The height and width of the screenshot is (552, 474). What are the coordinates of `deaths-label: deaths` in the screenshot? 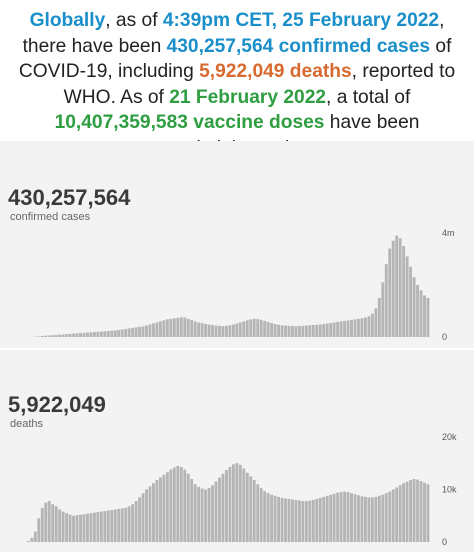 It's located at (27, 424).